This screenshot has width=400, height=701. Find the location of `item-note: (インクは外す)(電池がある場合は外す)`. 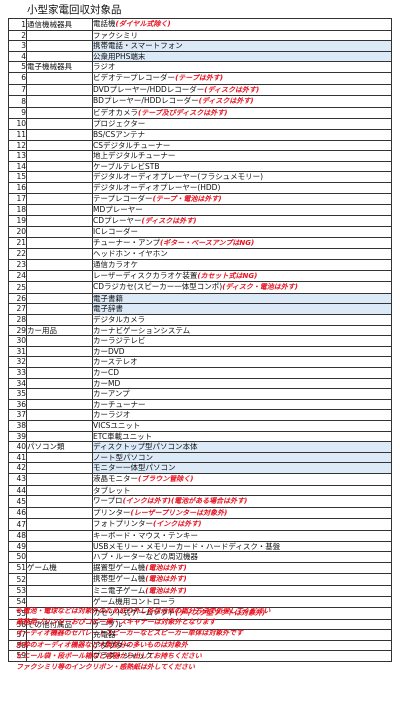

item-note: (インクは外す)(電池がある場合は外す) is located at coordinates (185, 501).